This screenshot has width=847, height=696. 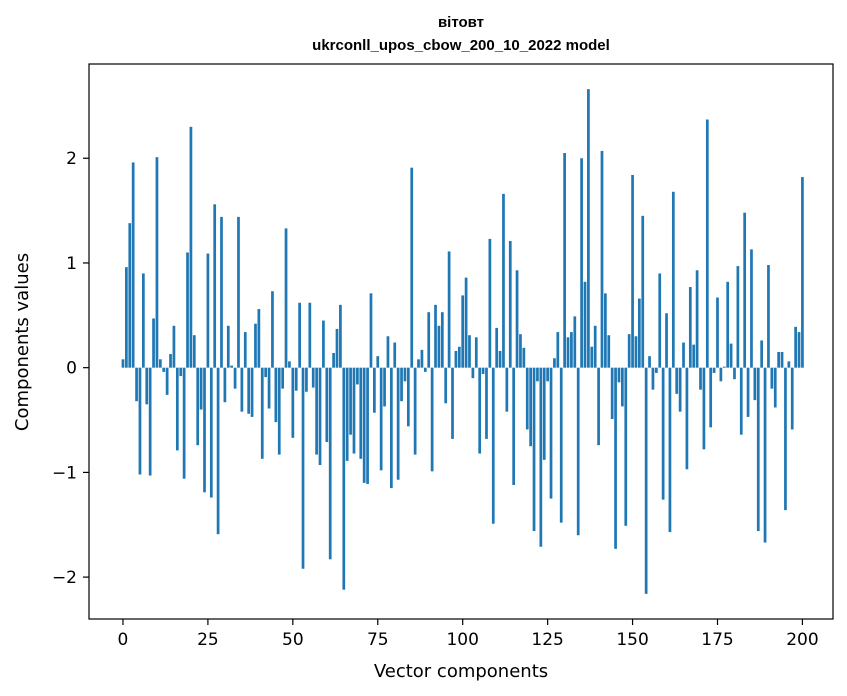 What do you see at coordinates (717, 640) in the screenshot?
I see `x-tick-label: 175` at bounding box center [717, 640].